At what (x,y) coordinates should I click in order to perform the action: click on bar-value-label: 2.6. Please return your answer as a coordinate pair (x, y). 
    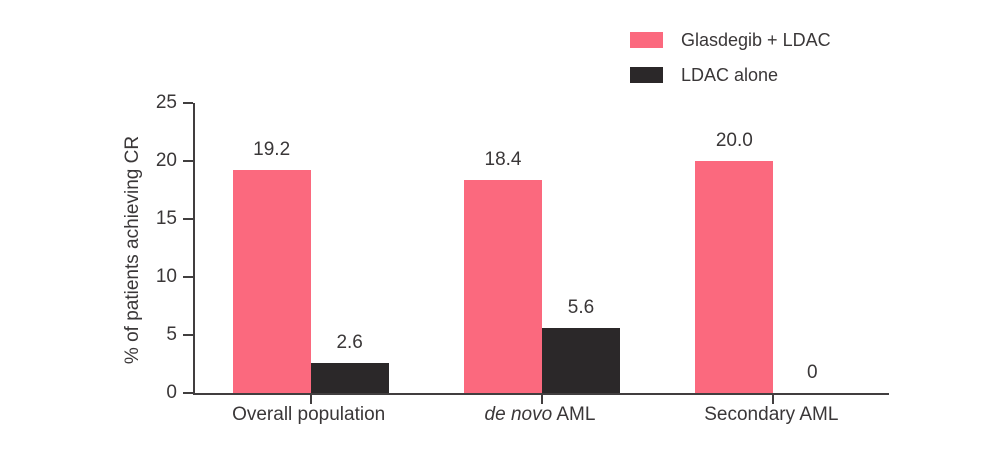
    Looking at the image, I should click on (349, 342).